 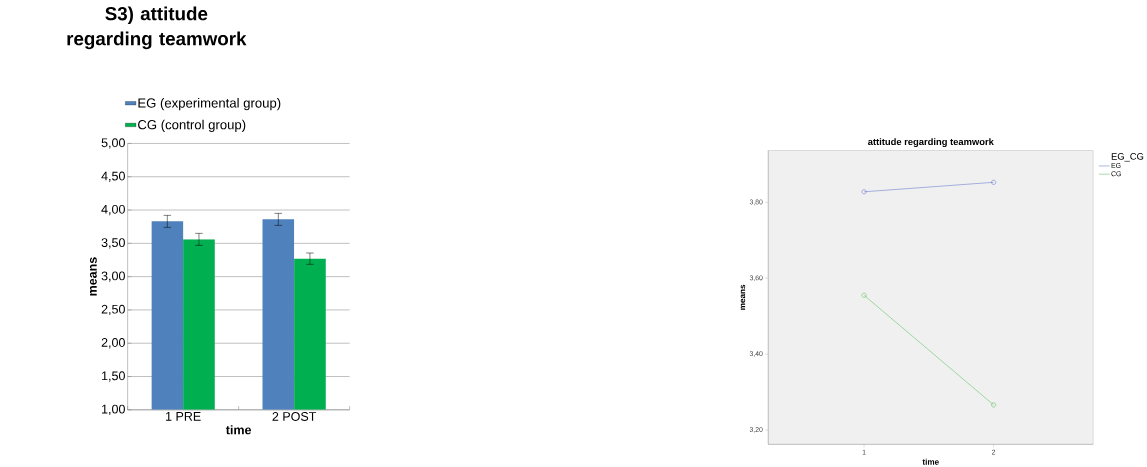 I want to click on y-tick-label: 2,50, so click(x=113, y=310).